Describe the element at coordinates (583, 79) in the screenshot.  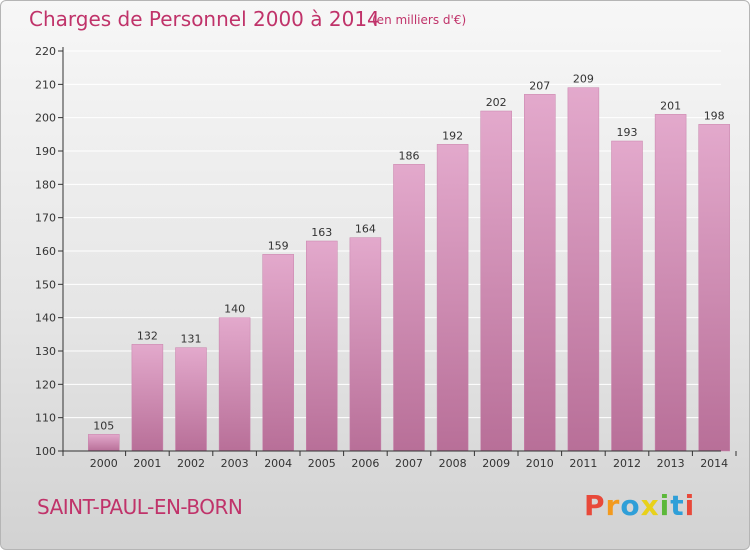
I see `data-label: 209` at that location.